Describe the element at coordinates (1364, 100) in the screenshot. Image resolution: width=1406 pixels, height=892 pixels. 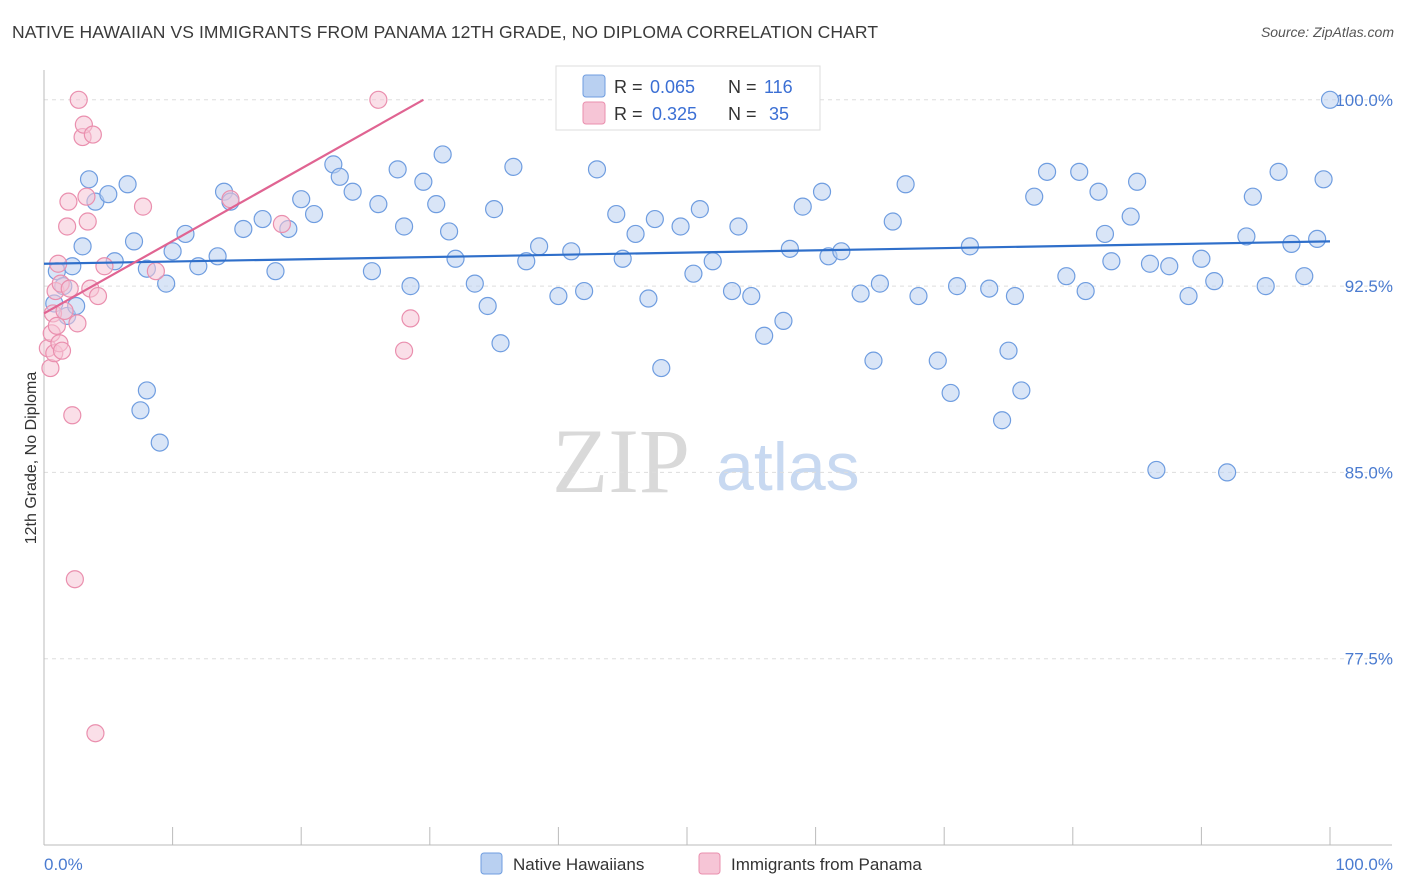
I see `y-tick-label: 100.0%` at that location.